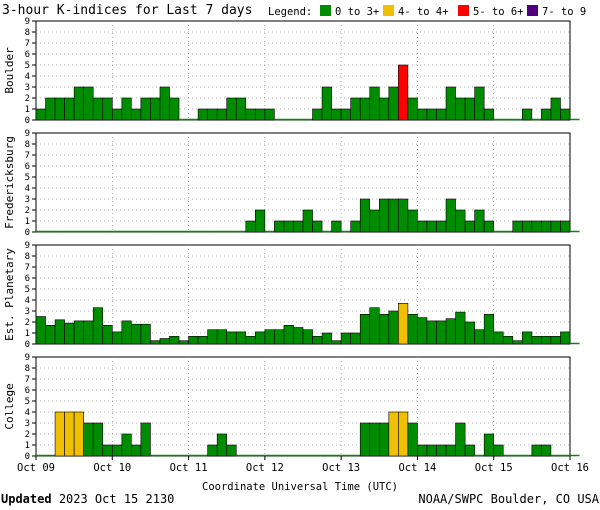  What do you see at coordinates (27, 156) in the screenshot?
I see `y-tick-label: 7` at bounding box center [27, 156].